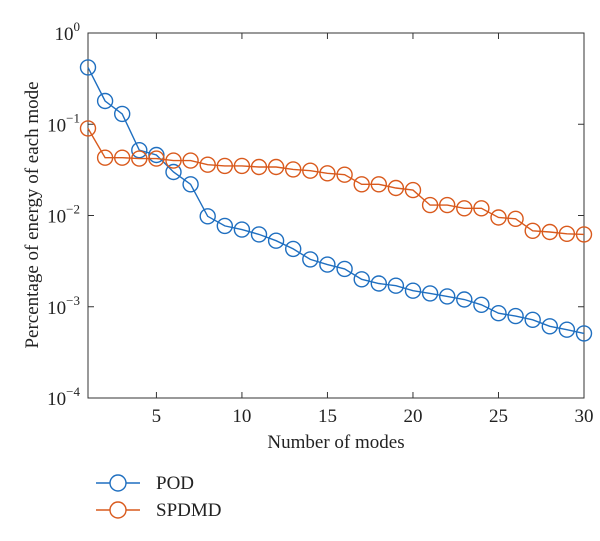  Describe the element at coordinates (175, 483) in the screenshot. I see `legend-label-pod: POD` at that location.